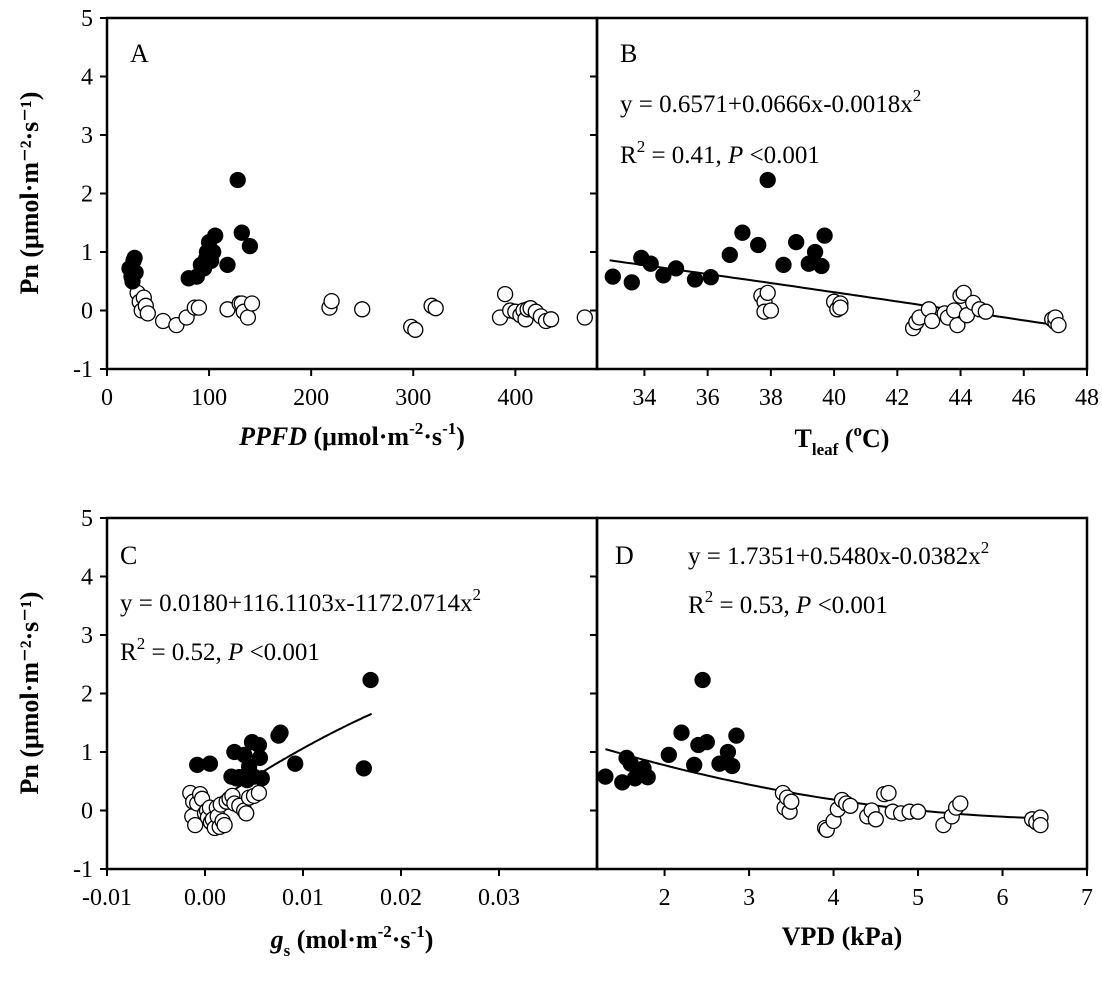 This screenshot has width=1102, height=989. What do you see at coordinates (834, 898) in the screenshot?
I see `panel-d-x-tick-label: 4` at bounding box center [834, 898].